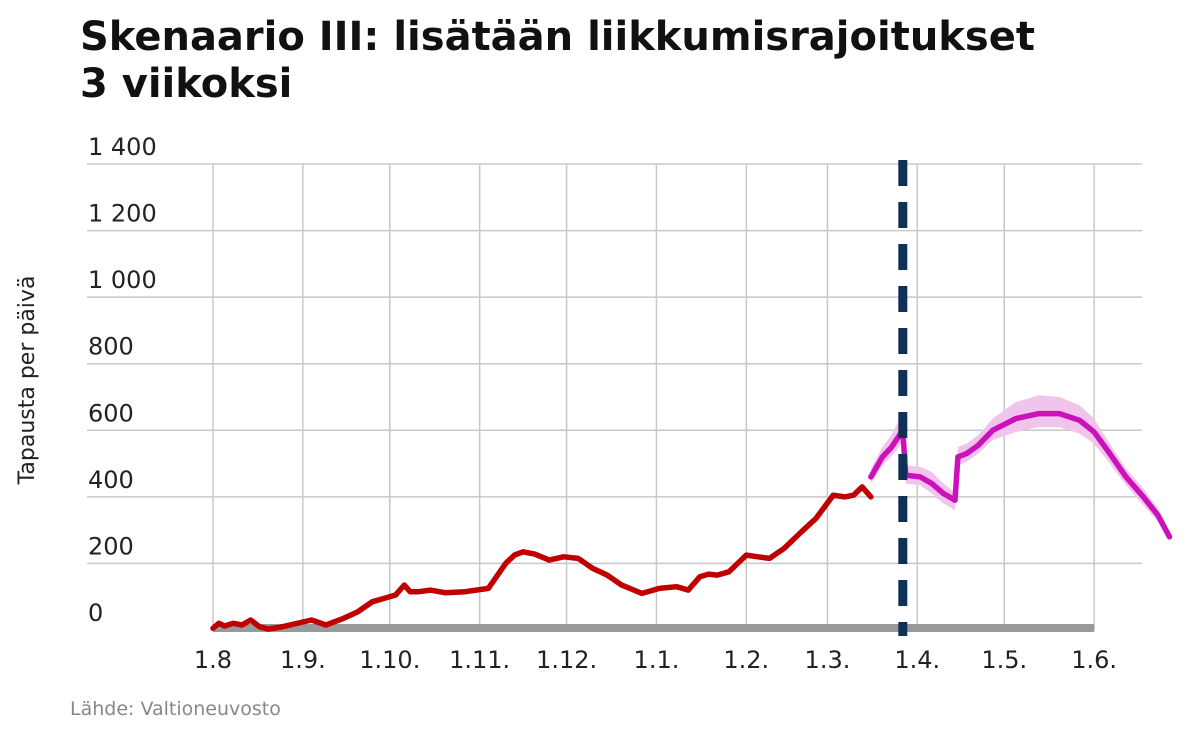  Describe the element at coordinates (111, 480) in the screenshot. I see `y-tick-label: 400` at that location.